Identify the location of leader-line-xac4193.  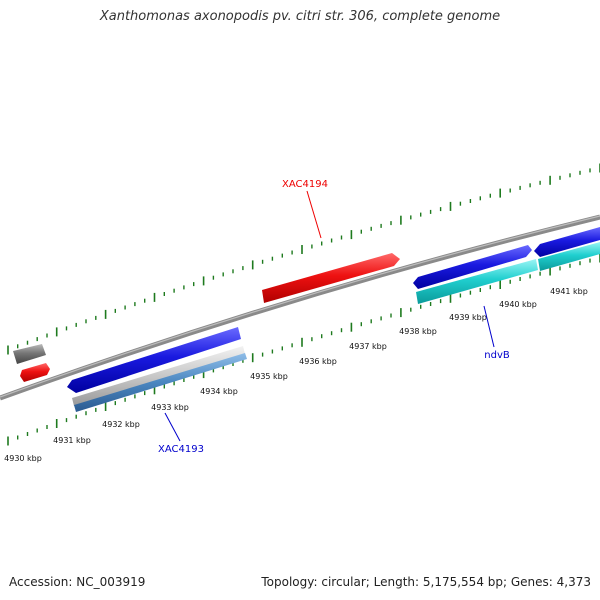
(172, 427).